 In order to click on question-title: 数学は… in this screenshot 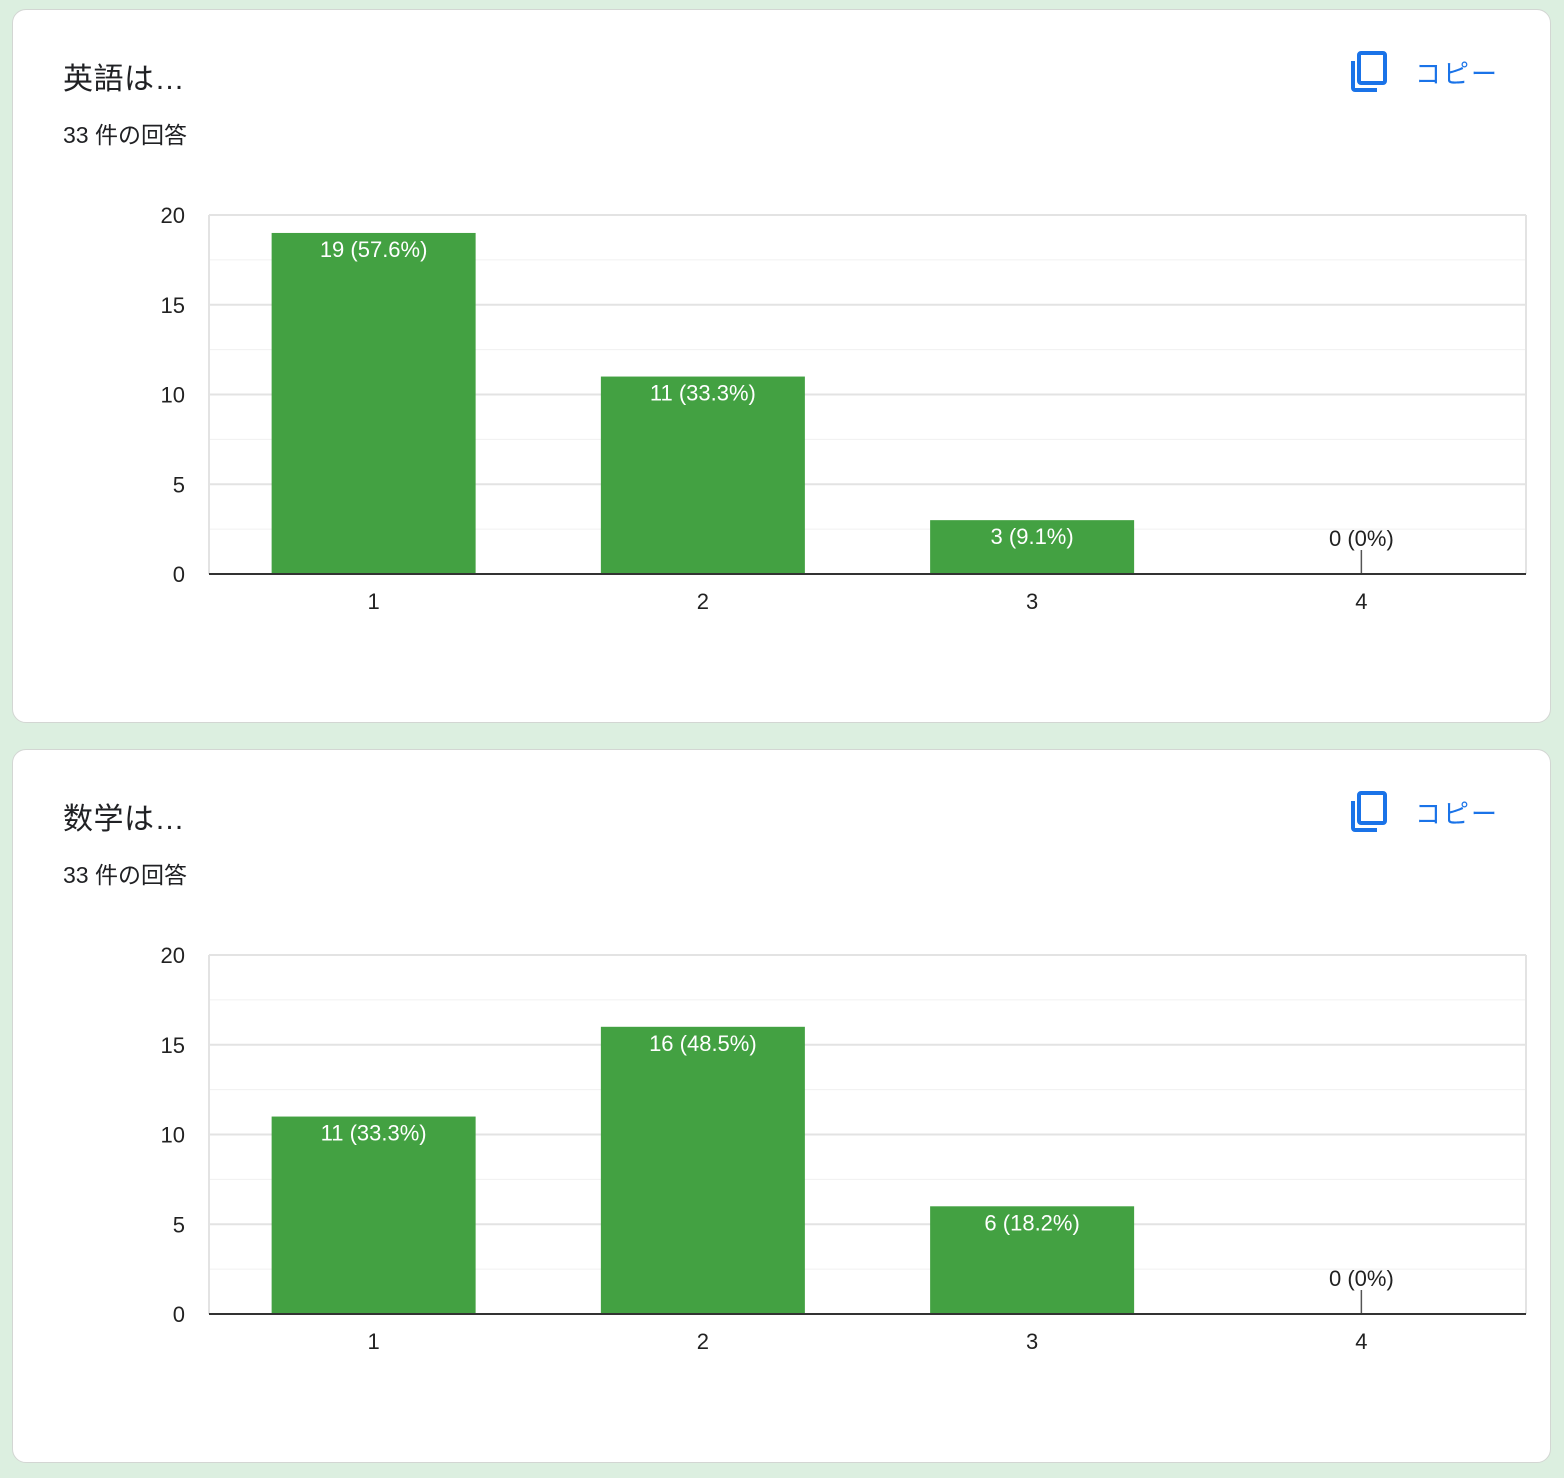, I will do `click(124, 819)`.